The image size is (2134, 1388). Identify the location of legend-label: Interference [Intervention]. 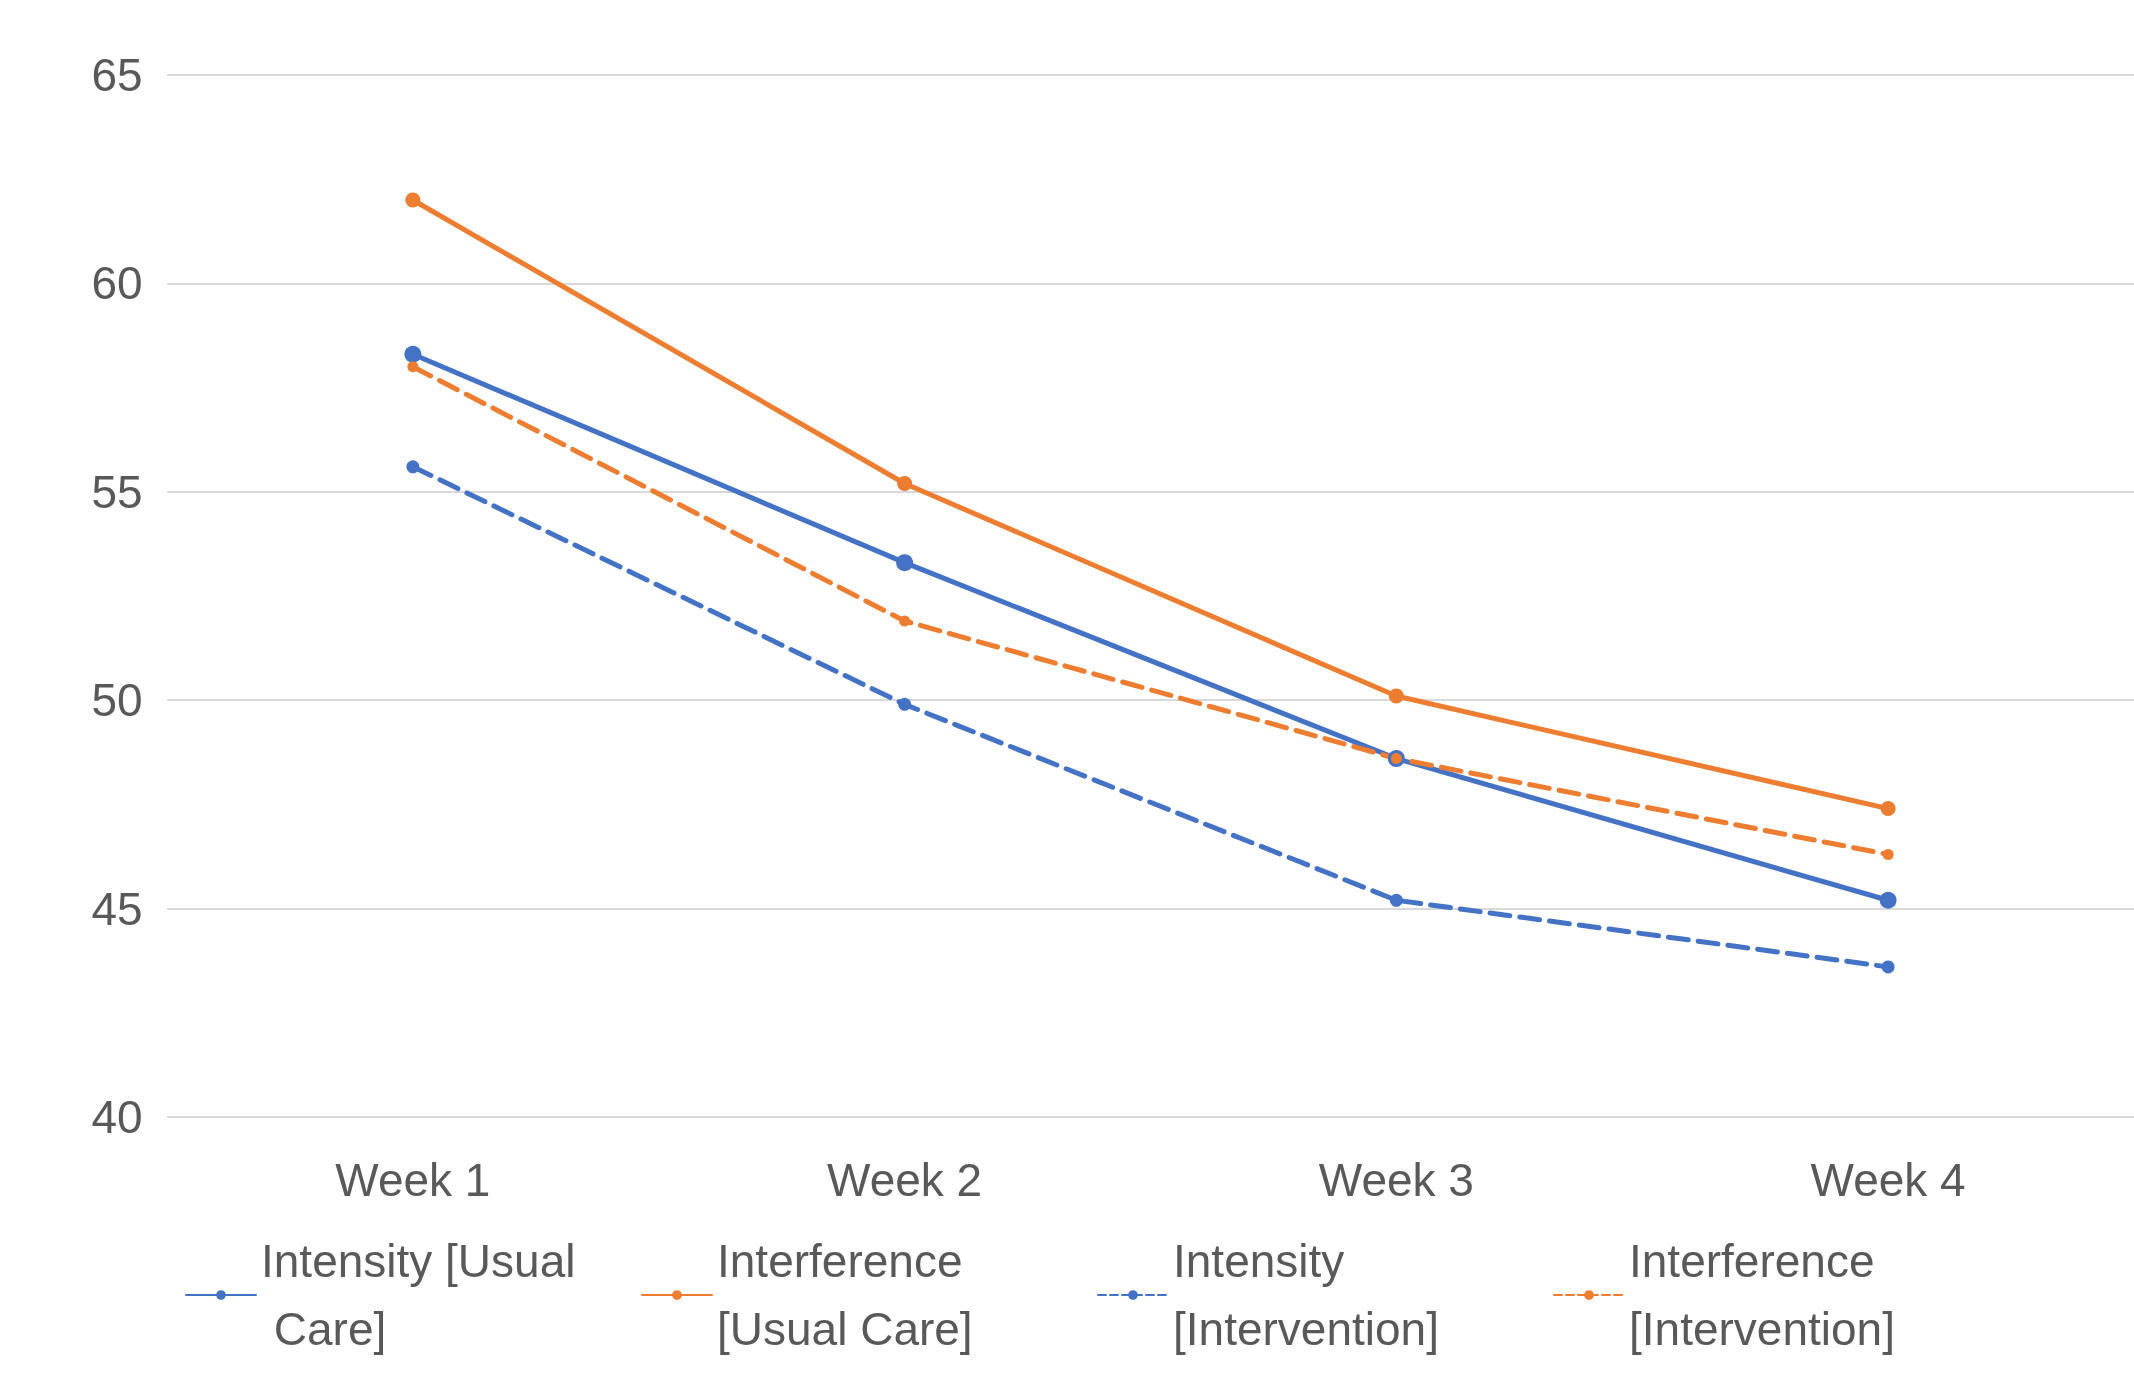
(1762, 1295).